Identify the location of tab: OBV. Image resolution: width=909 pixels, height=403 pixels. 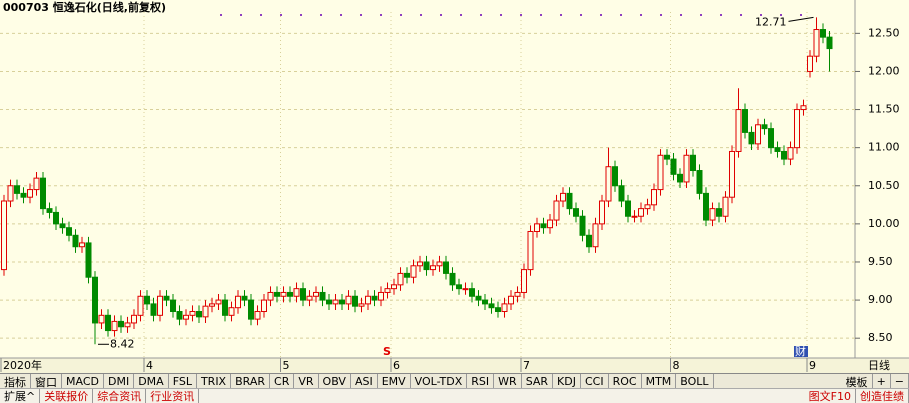
(335, 381).